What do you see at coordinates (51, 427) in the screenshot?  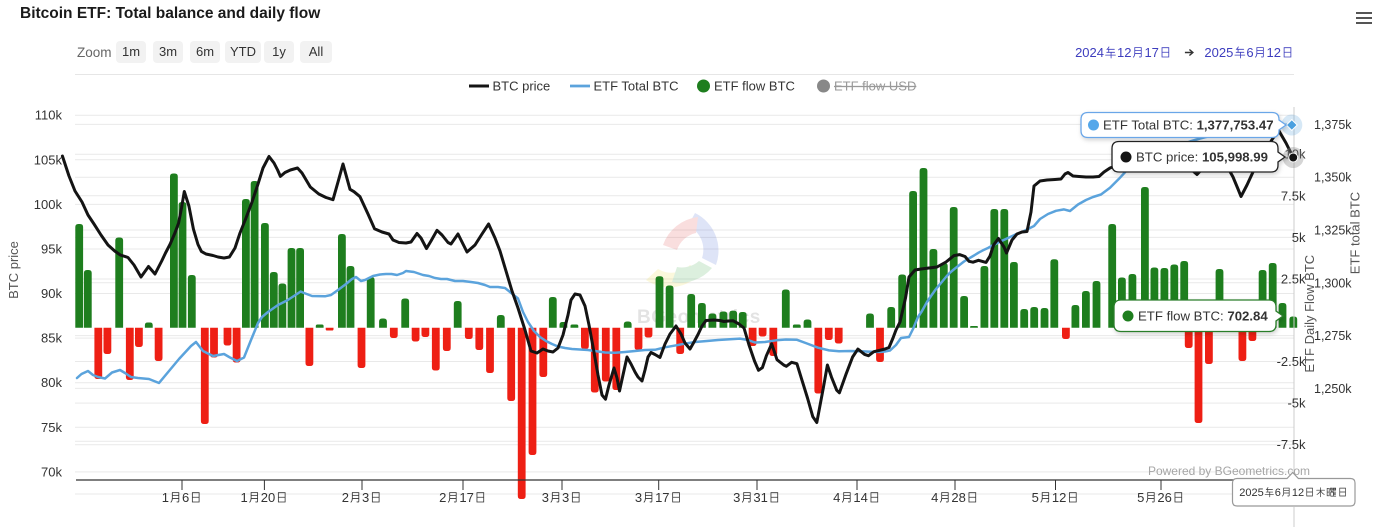 I see `svg-text: 75k` at bounding box center [51, 427].